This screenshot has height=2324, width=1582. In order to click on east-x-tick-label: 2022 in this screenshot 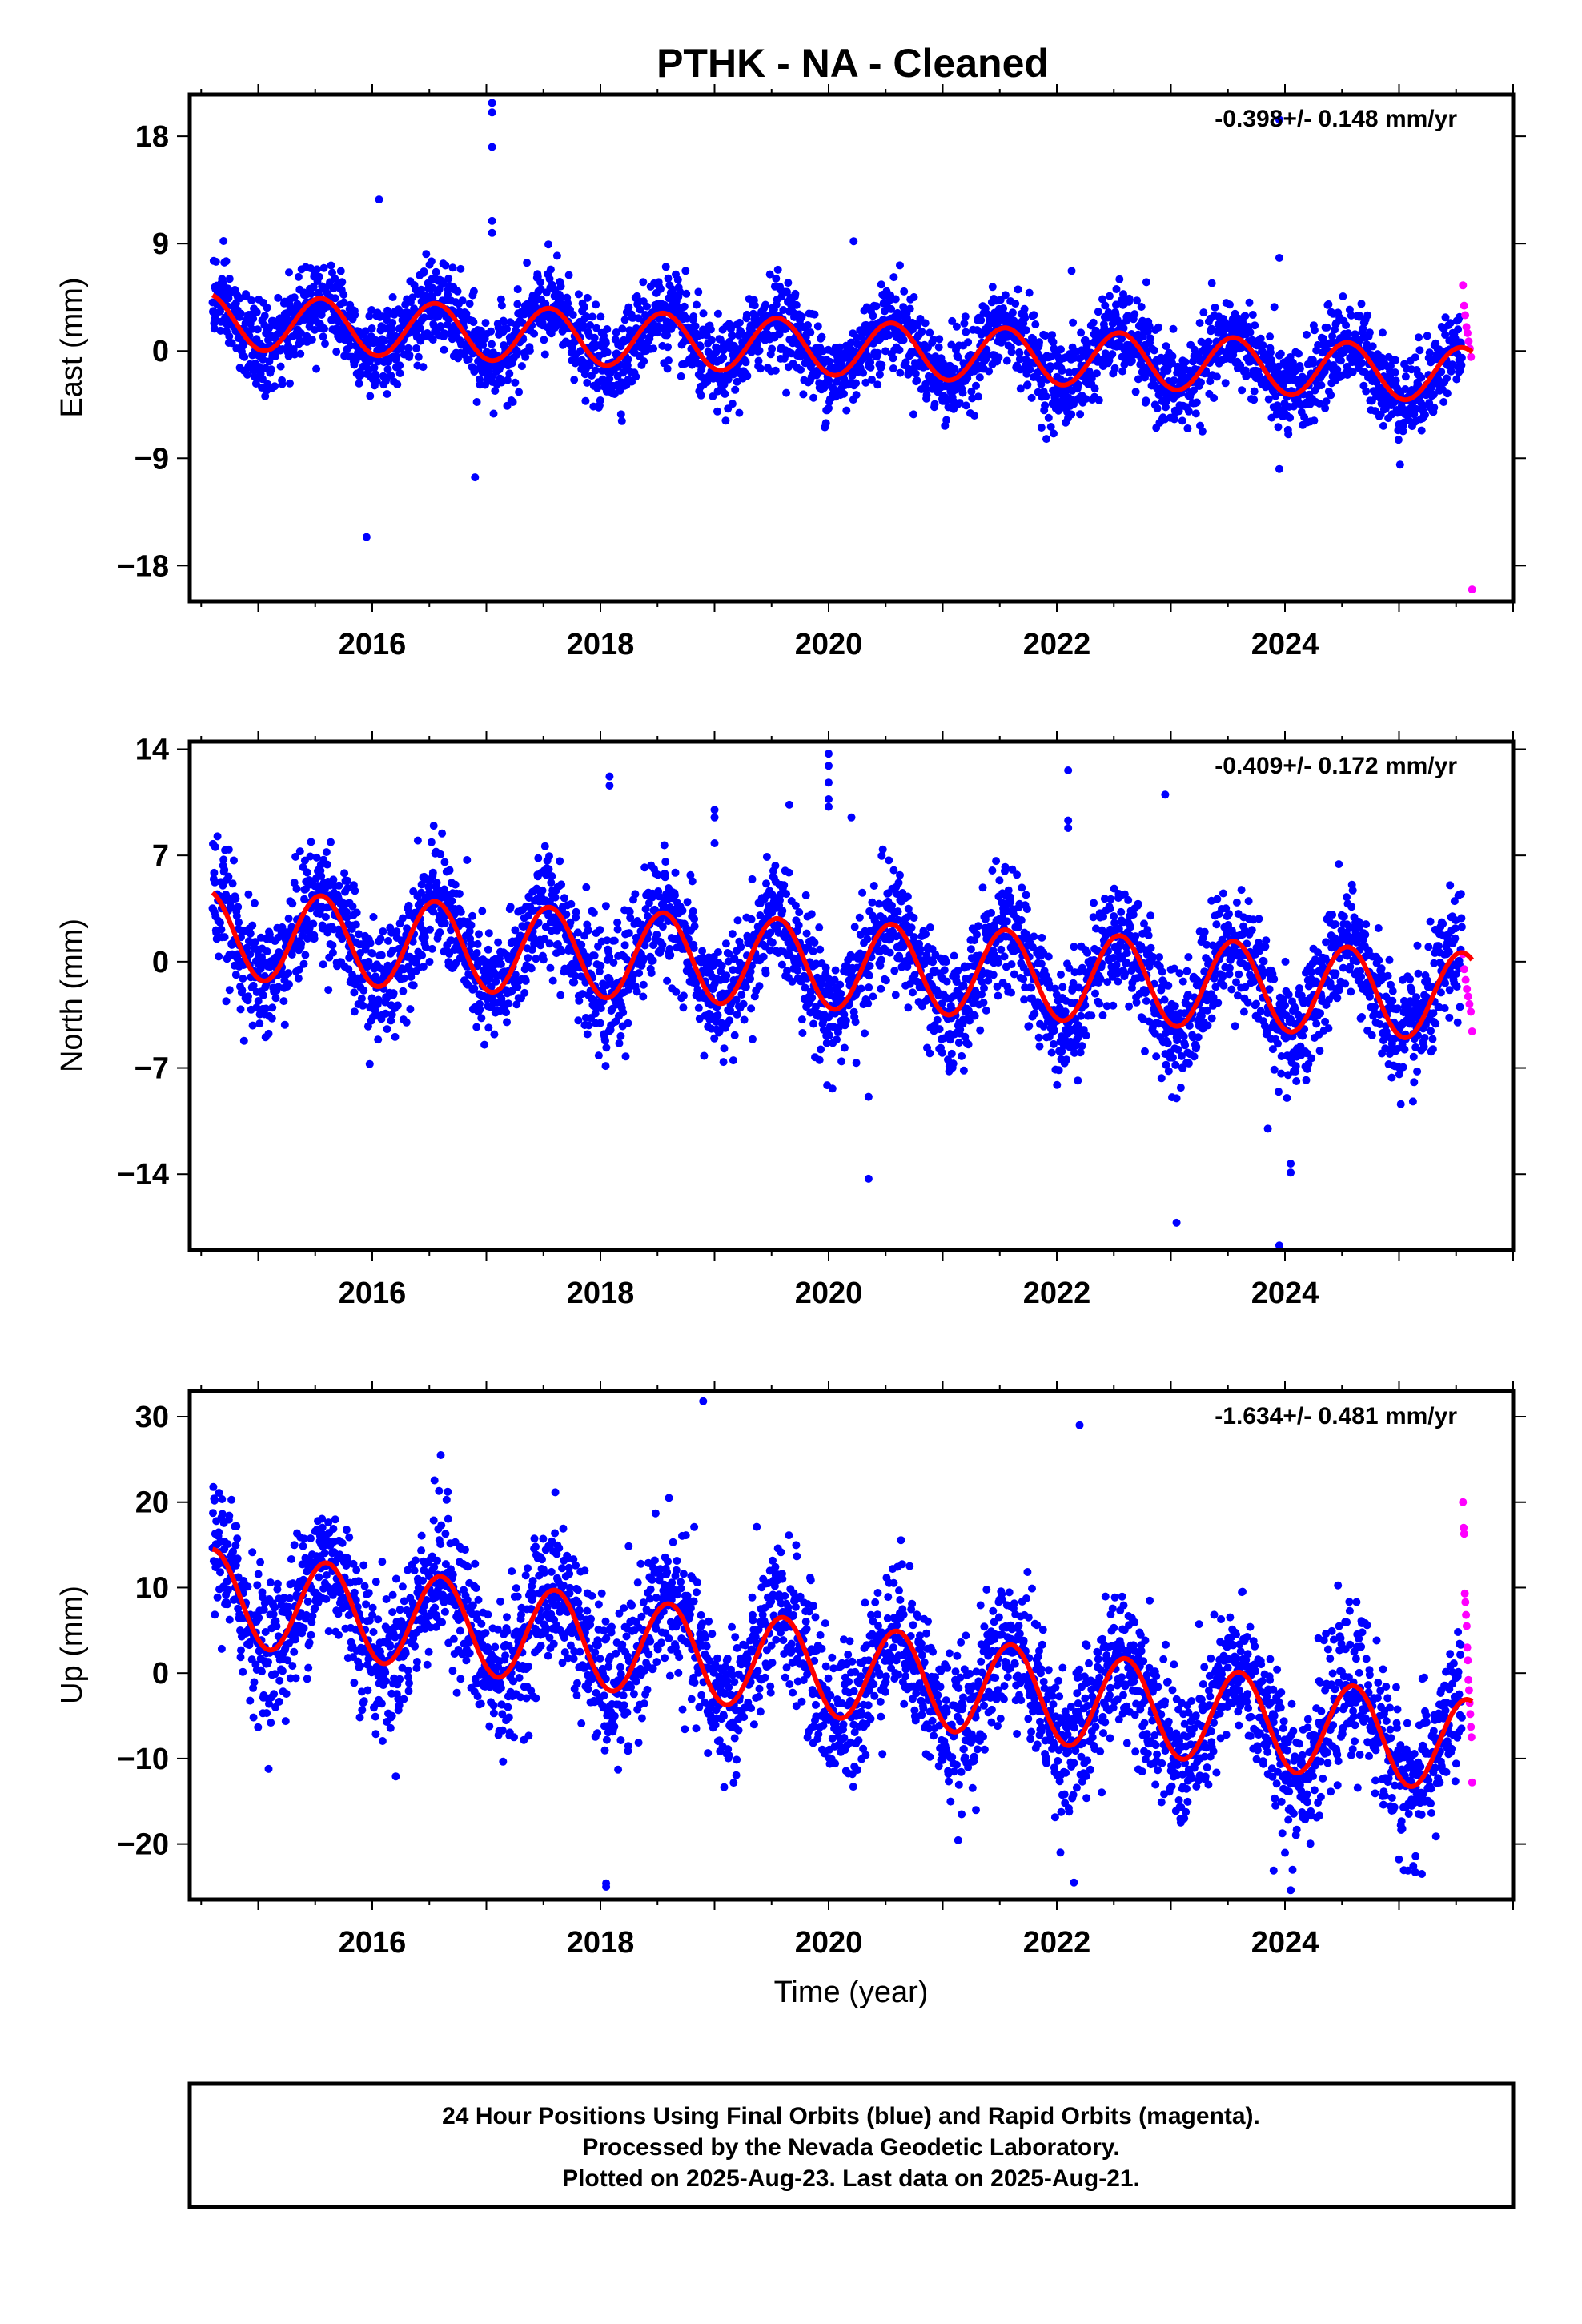, I will do `click(1057, 644)`.